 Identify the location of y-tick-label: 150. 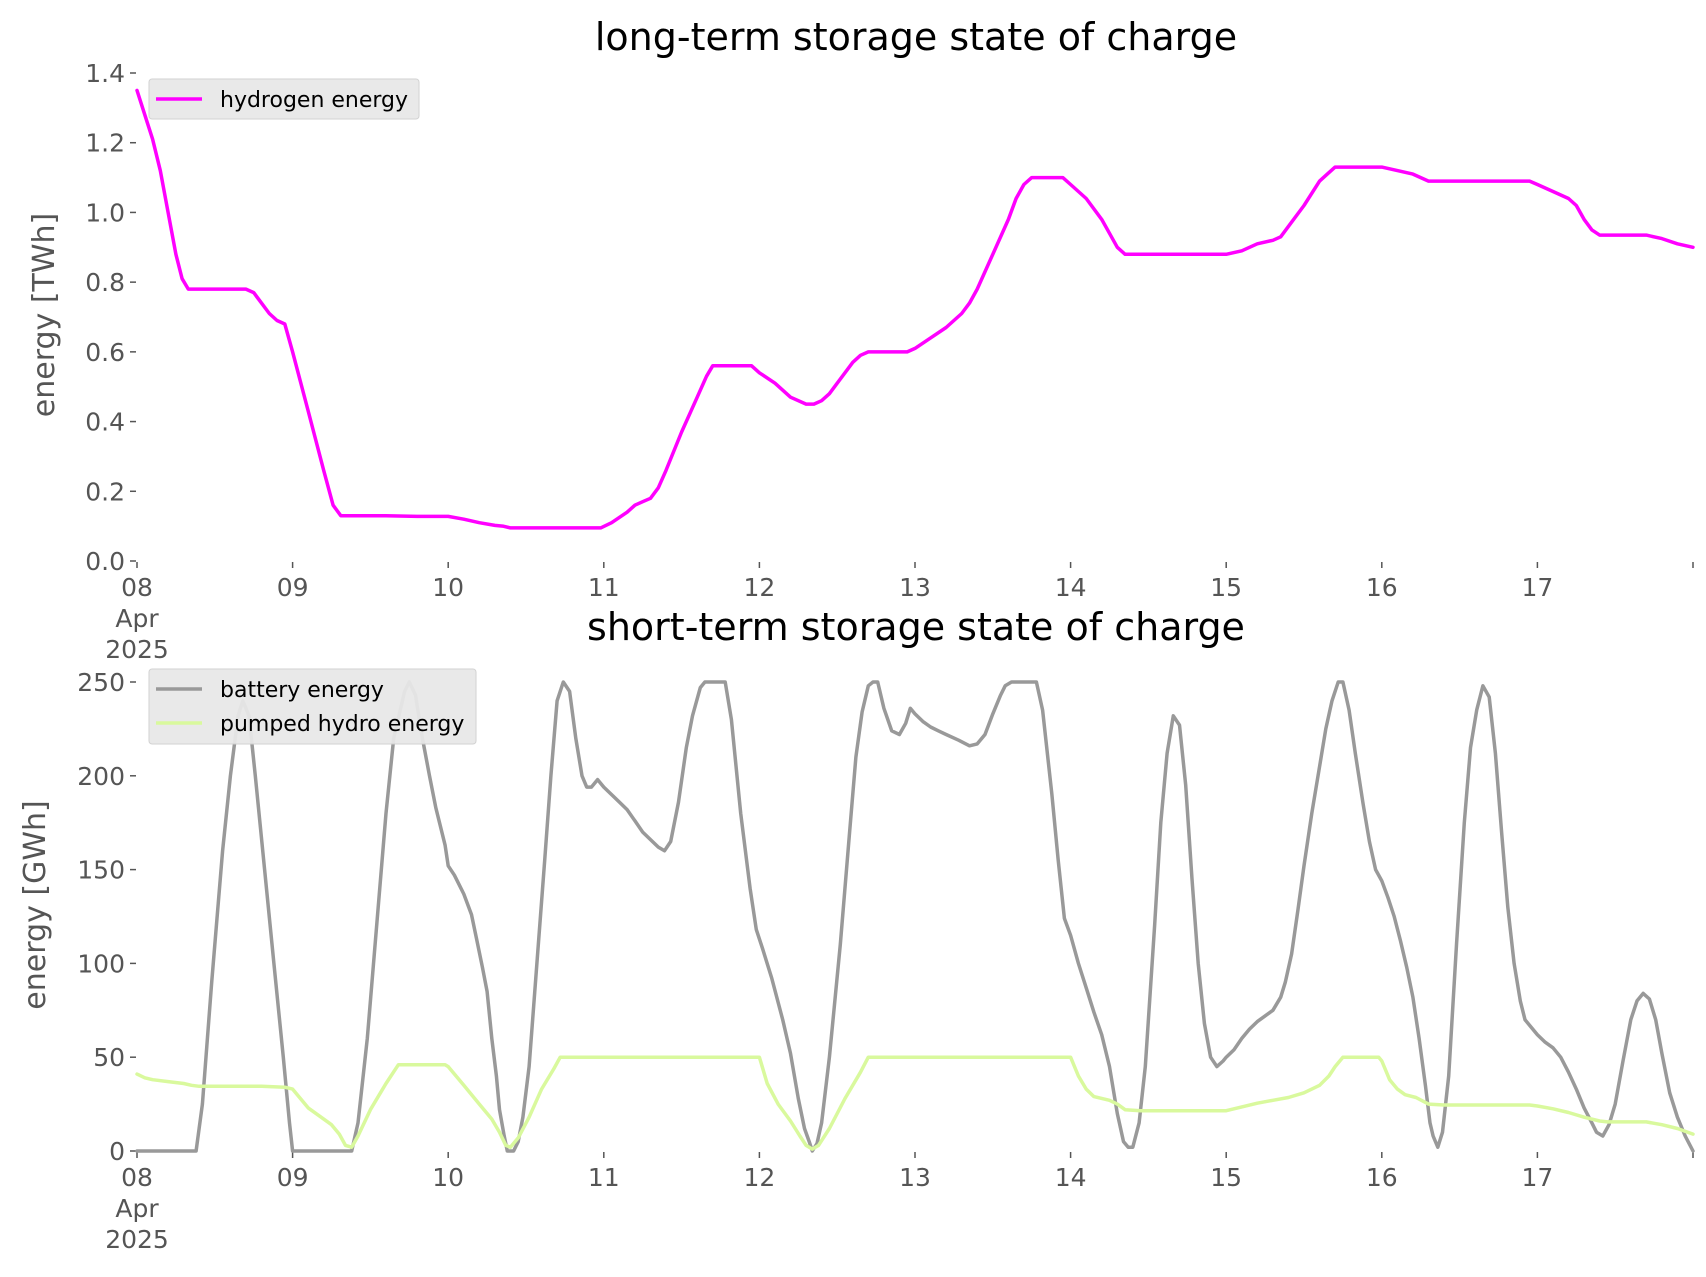
(101, 870).